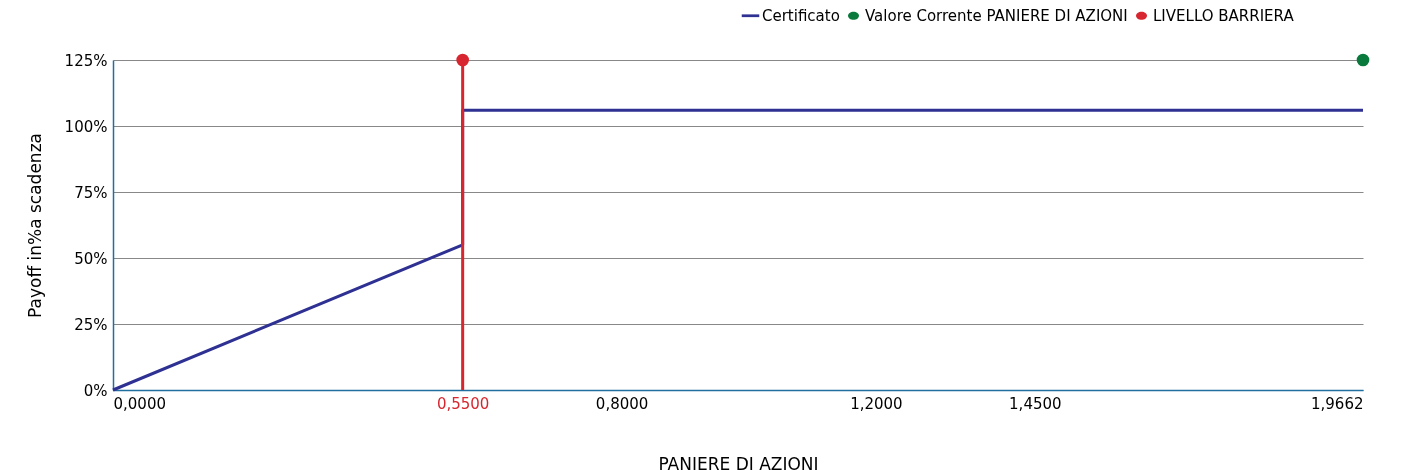 The image size is (1410, 470). What do you see at coordinates (463, 403) in the screenshot?
I see `x-tick-label: 0,5500` at bounding box center [463, 403].